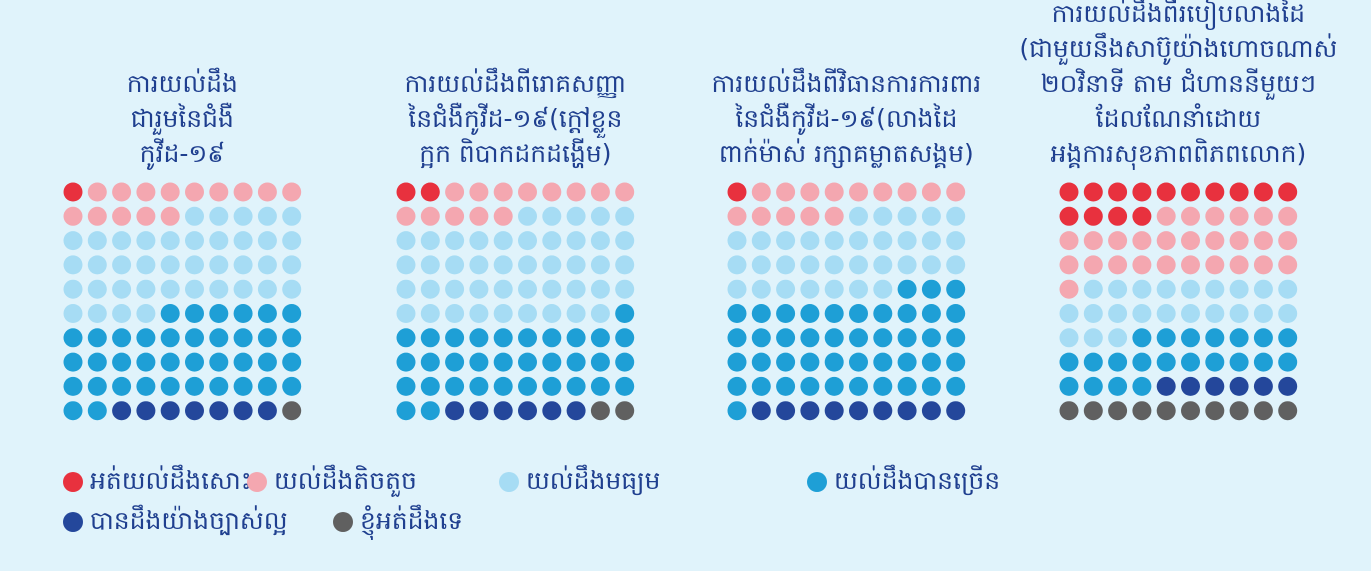 The image size is (1371, 571). I want to click on panel-title: កូវីដ-១៩, so click(182, 154).